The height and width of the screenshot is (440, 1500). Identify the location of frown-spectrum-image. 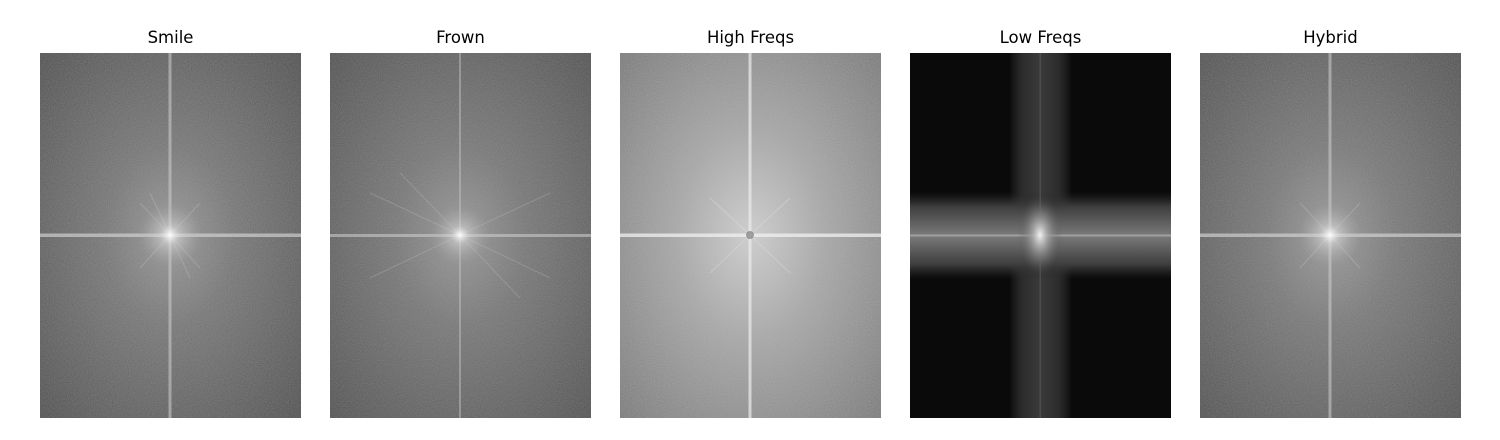
(460, 235).